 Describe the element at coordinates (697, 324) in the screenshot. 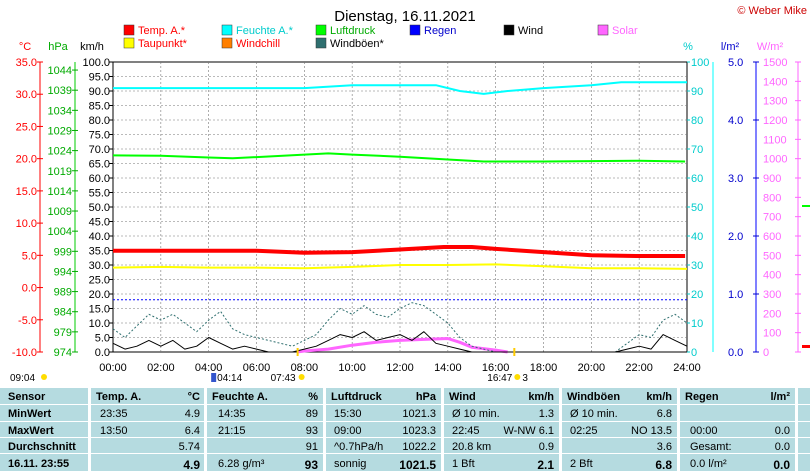

I see `tick-label-hum: 10` at that location.